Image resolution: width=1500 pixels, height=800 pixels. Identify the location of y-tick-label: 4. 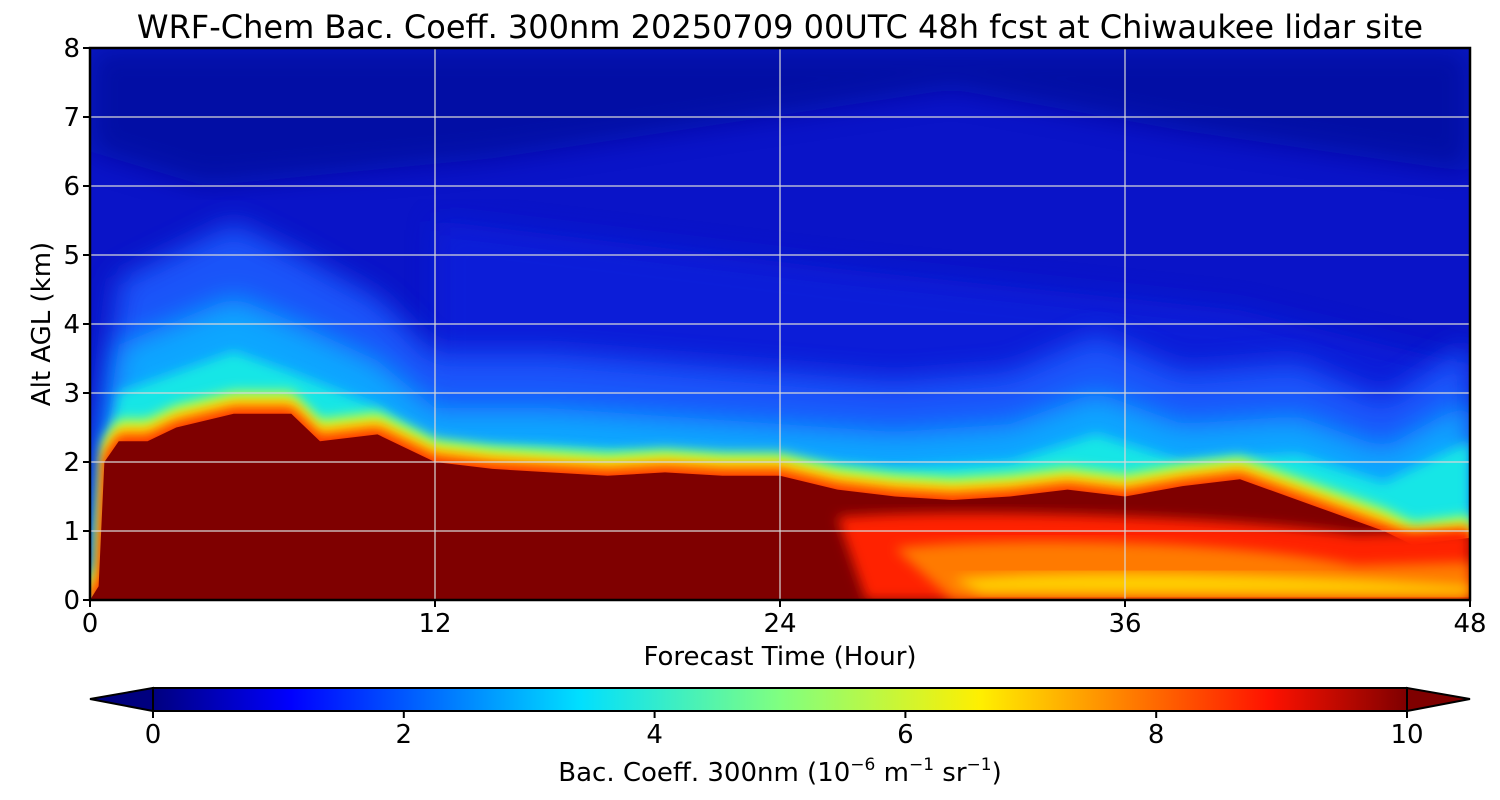
(71, 325).